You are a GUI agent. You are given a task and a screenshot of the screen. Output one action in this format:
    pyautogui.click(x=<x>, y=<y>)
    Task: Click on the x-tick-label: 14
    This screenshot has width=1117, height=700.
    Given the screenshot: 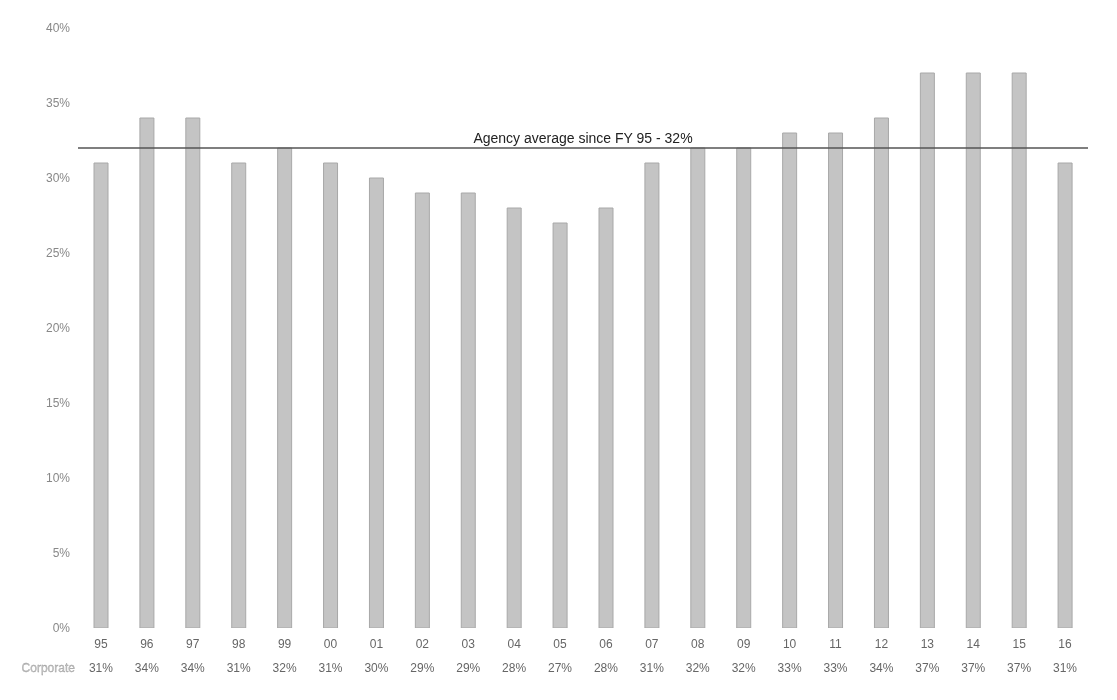 What is the action you would take?
    pyautogui.click(x=973, y=644)
    